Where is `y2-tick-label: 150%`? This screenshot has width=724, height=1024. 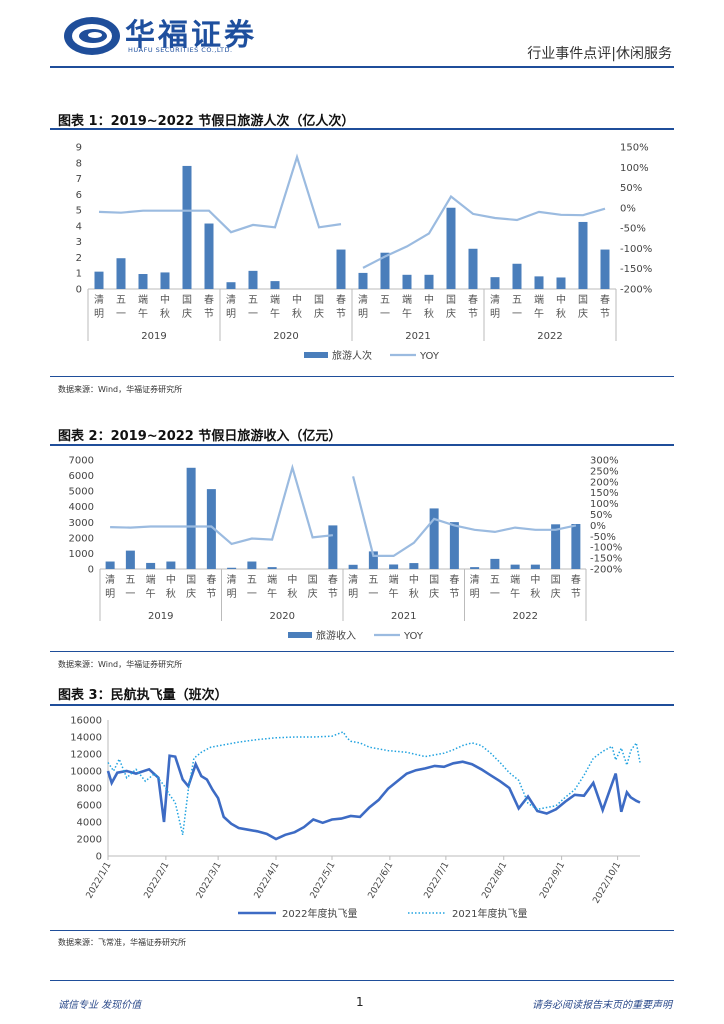 y2-tick-label: 150% is located at coordinates (634, 148).